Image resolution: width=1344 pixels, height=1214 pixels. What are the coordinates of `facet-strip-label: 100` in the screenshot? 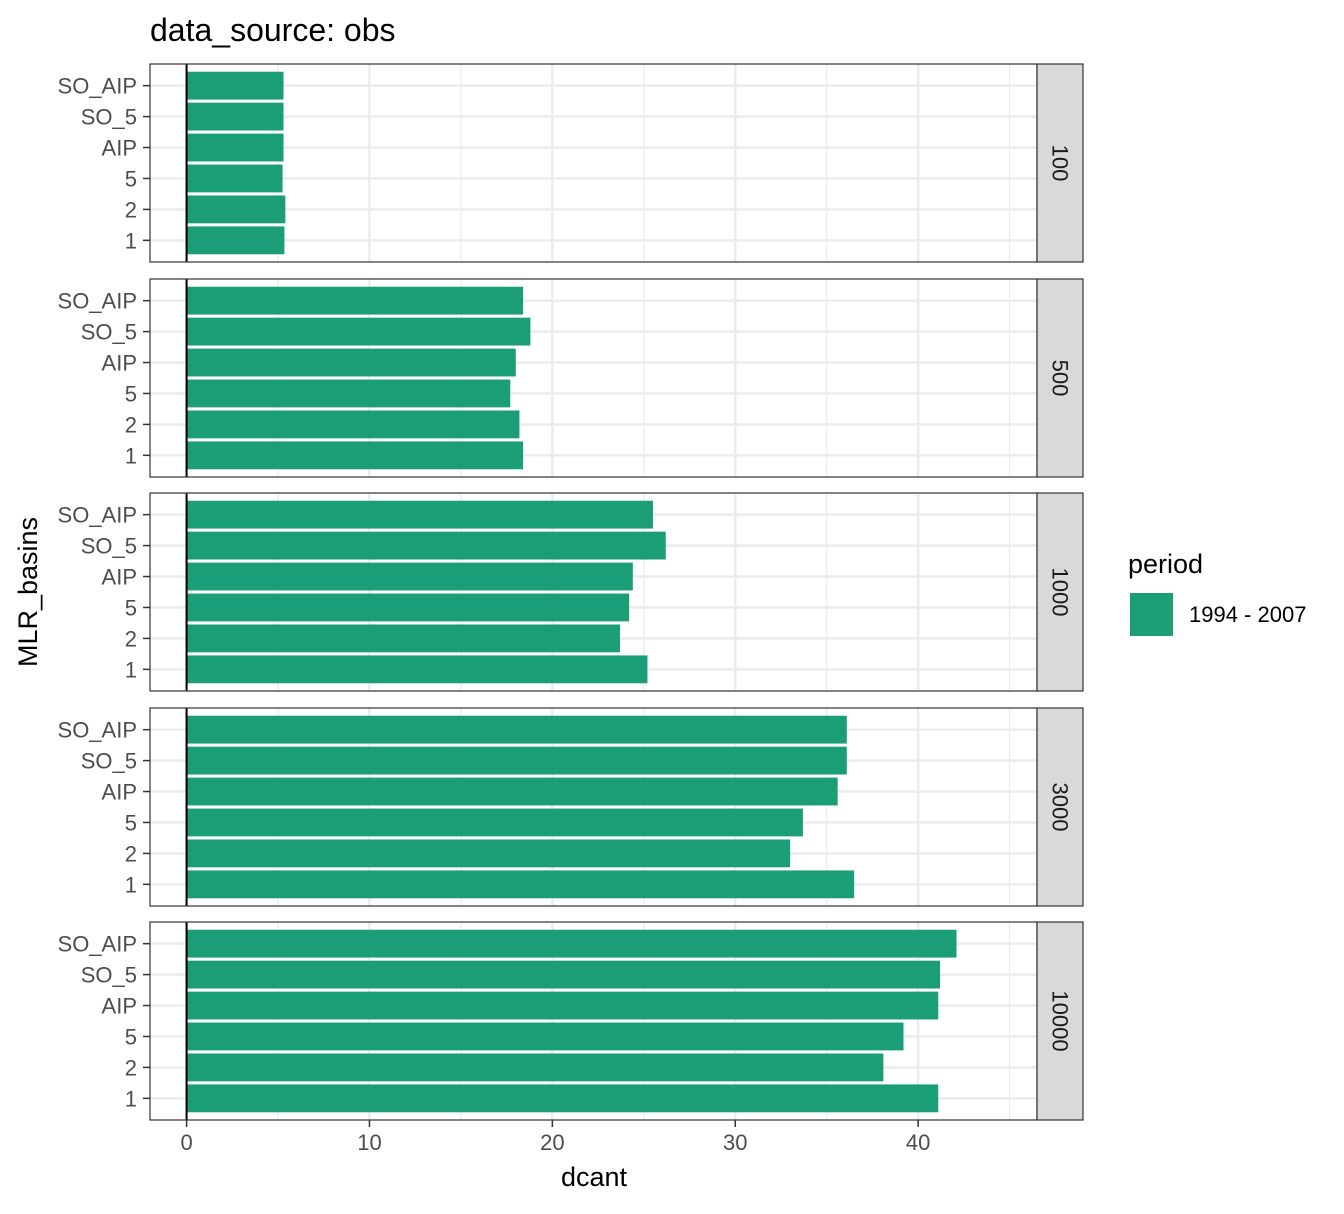 It's located at (1060, 163).